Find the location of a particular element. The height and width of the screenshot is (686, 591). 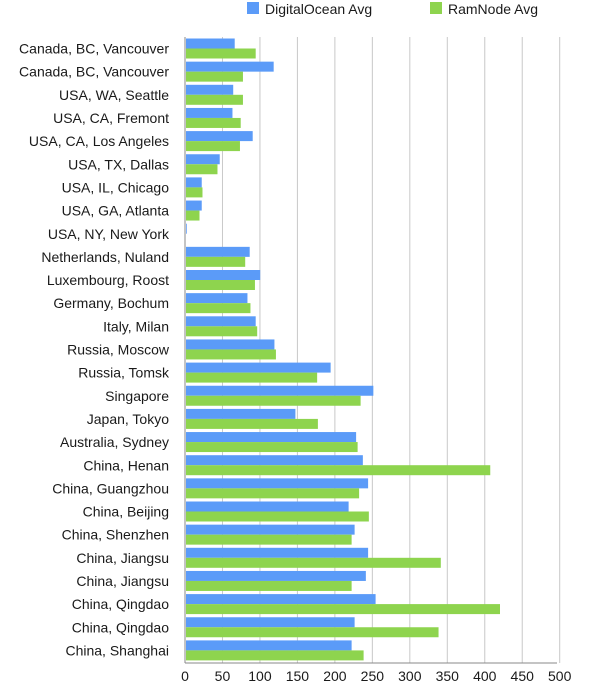

category-label: USA, TX, Dallas is located at coordinates (118, 164).